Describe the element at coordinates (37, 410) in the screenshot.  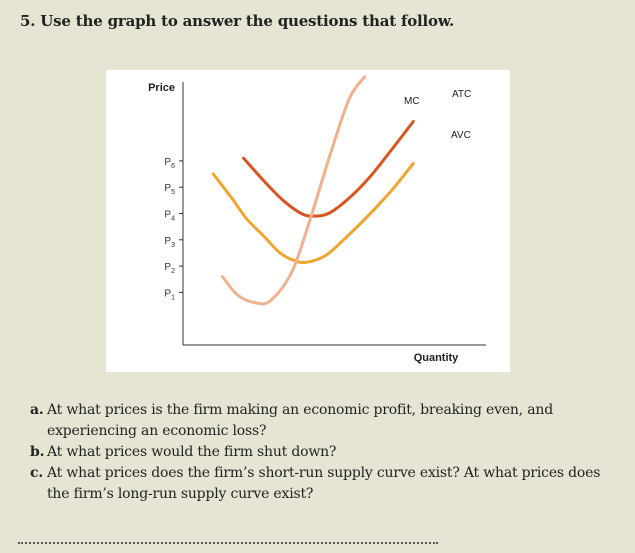
I see `question-id: a.` at that location.